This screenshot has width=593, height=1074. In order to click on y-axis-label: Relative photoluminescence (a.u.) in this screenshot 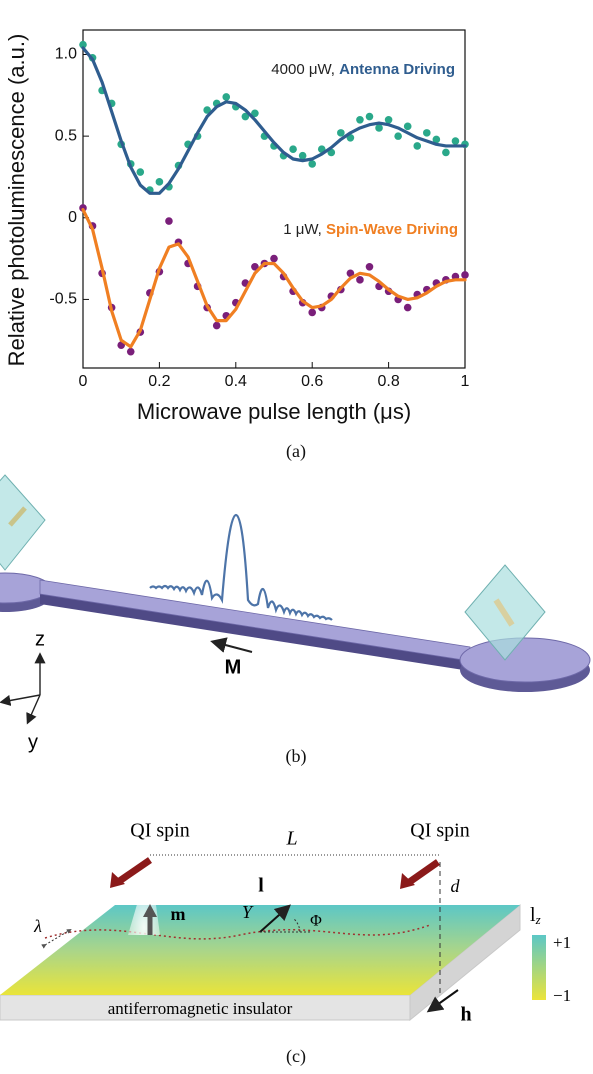, I will do `click(16, 200)`.